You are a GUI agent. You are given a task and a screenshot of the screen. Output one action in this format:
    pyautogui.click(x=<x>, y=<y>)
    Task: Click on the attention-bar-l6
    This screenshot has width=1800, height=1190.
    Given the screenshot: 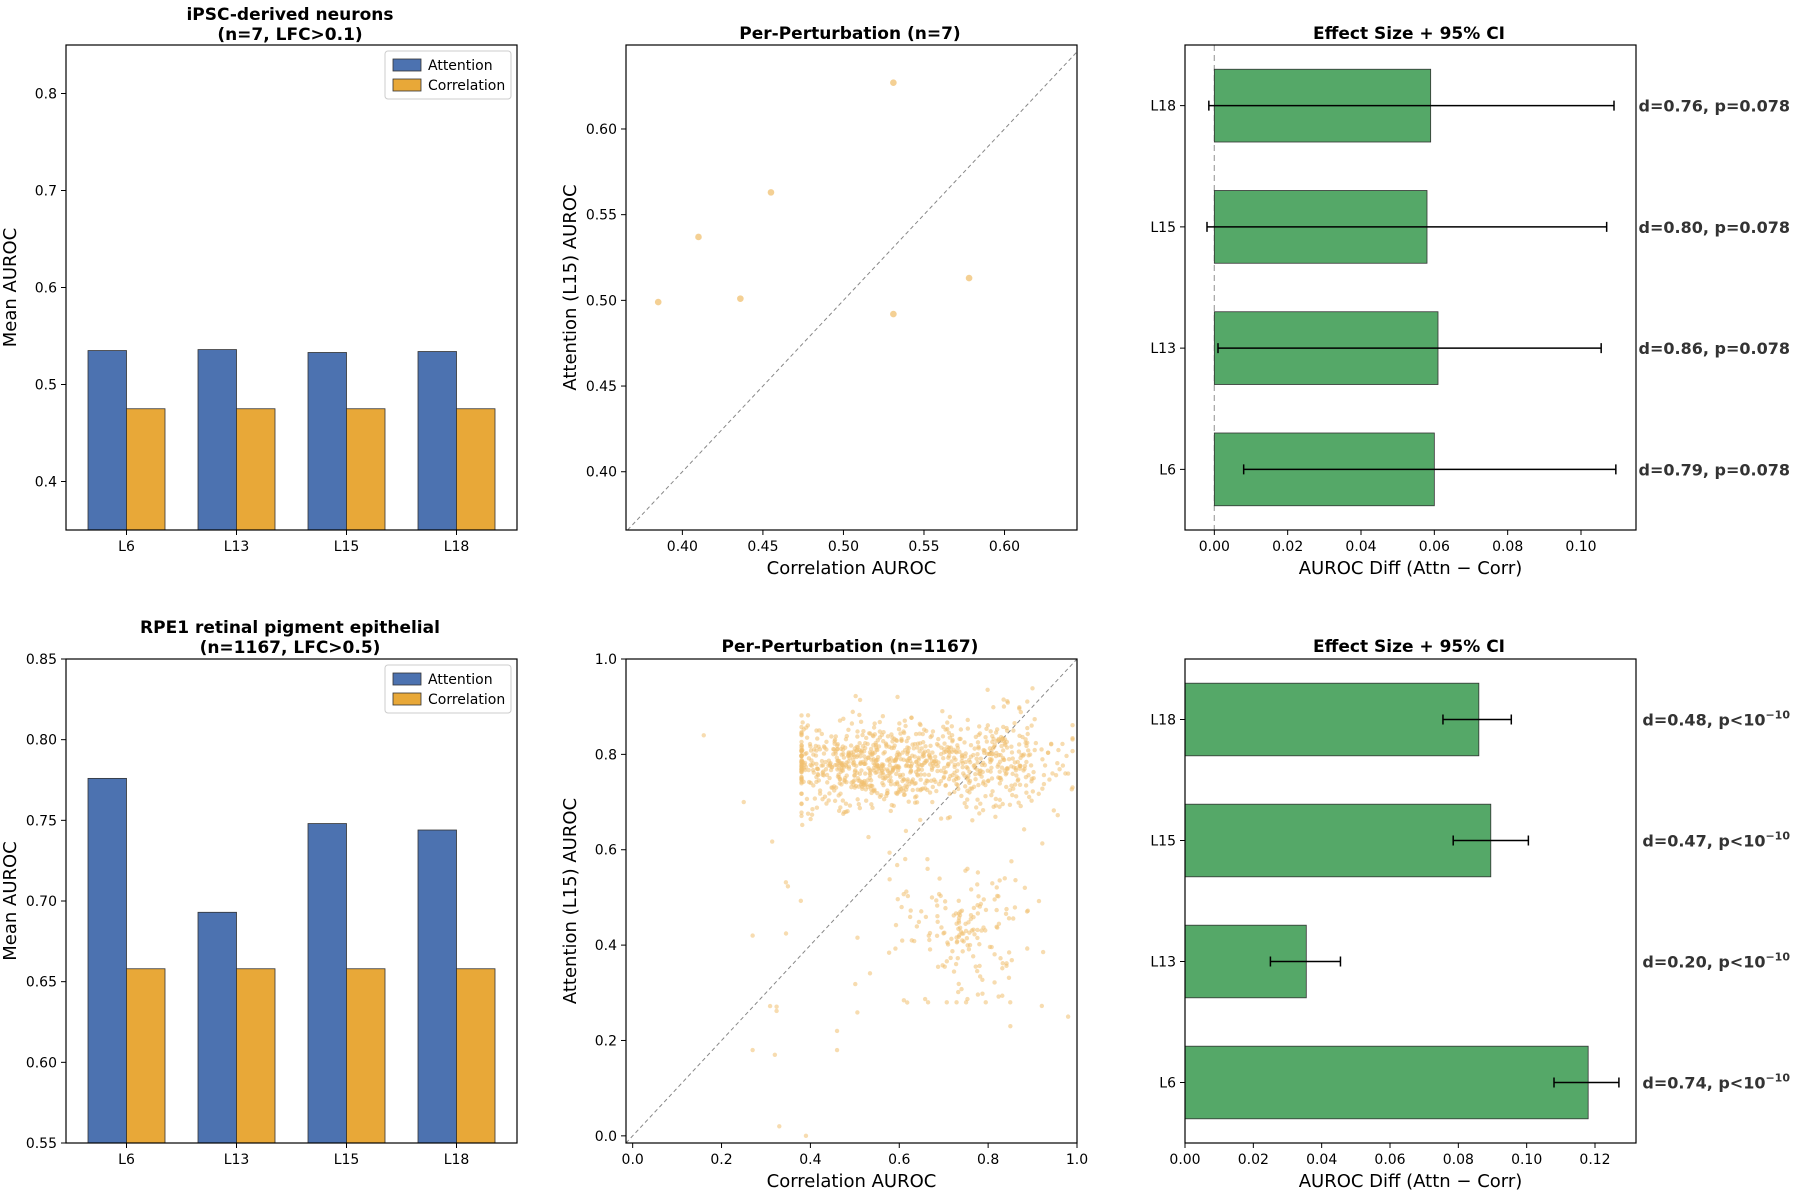 What is the action you would take?
    pyautogui.click(x=107, y=960)
    